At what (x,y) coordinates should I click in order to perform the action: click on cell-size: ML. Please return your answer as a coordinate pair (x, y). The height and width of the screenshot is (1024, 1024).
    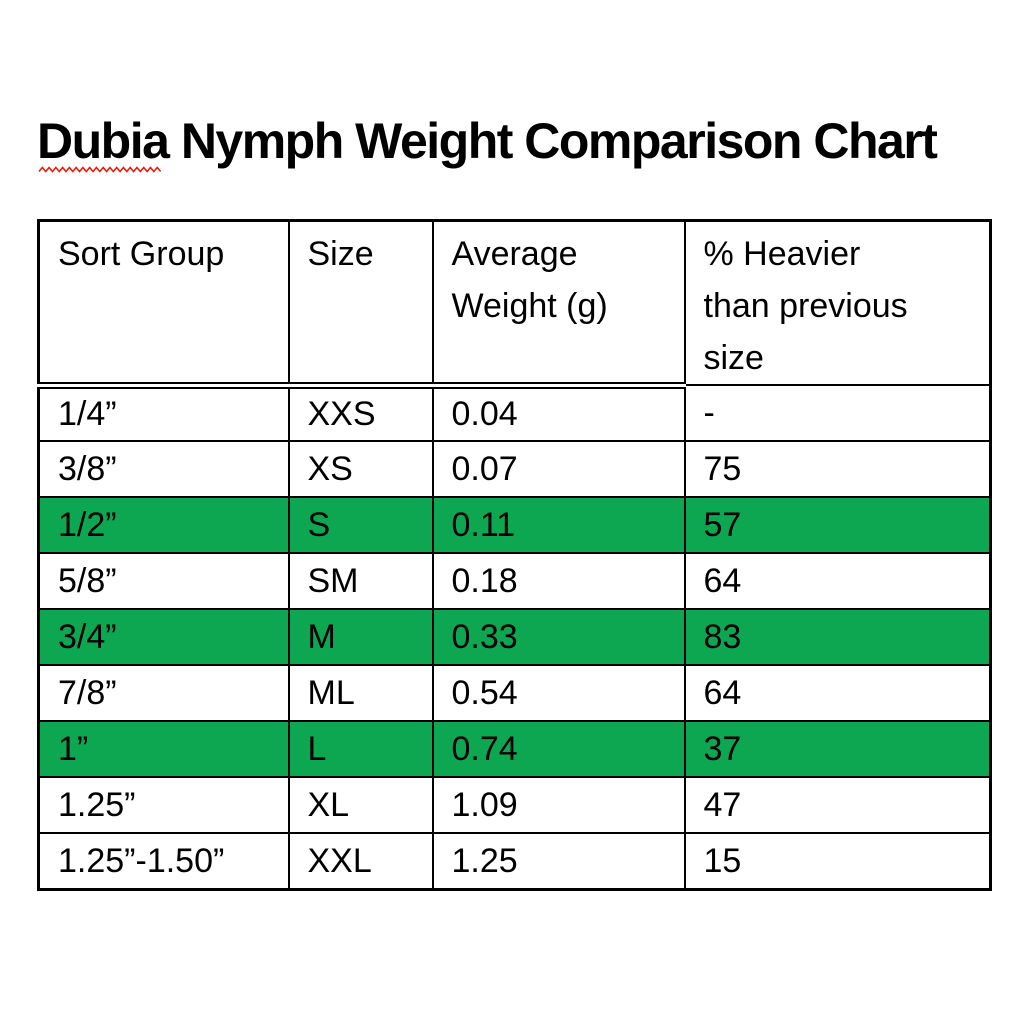
    Looking at the image, I should click on (360, 693).